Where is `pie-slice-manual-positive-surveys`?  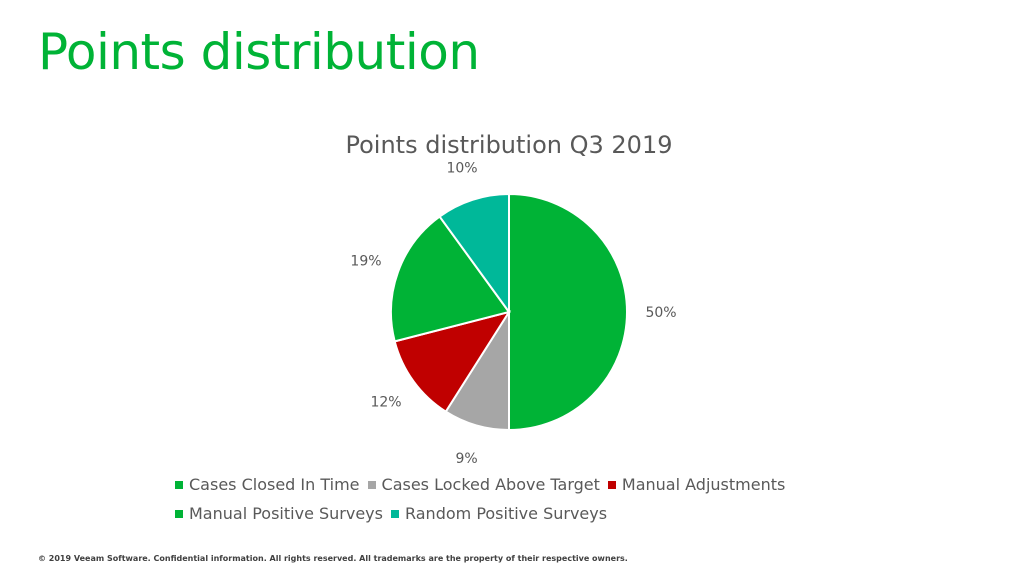 pie-slice-manual-positive-surveys is located at coordinates (450, 279).